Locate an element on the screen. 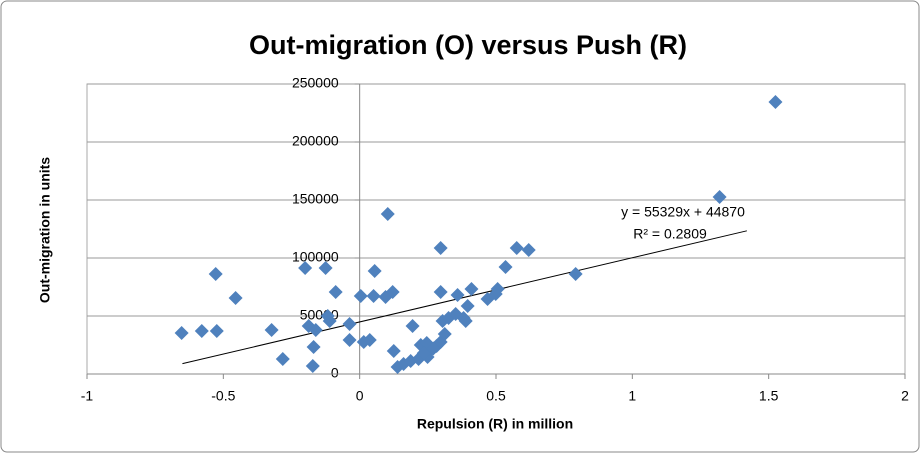 This screenshot has height=454, width=922. trendline-equation: y = 55329x + 44870 is located at coordinates (683, 212).